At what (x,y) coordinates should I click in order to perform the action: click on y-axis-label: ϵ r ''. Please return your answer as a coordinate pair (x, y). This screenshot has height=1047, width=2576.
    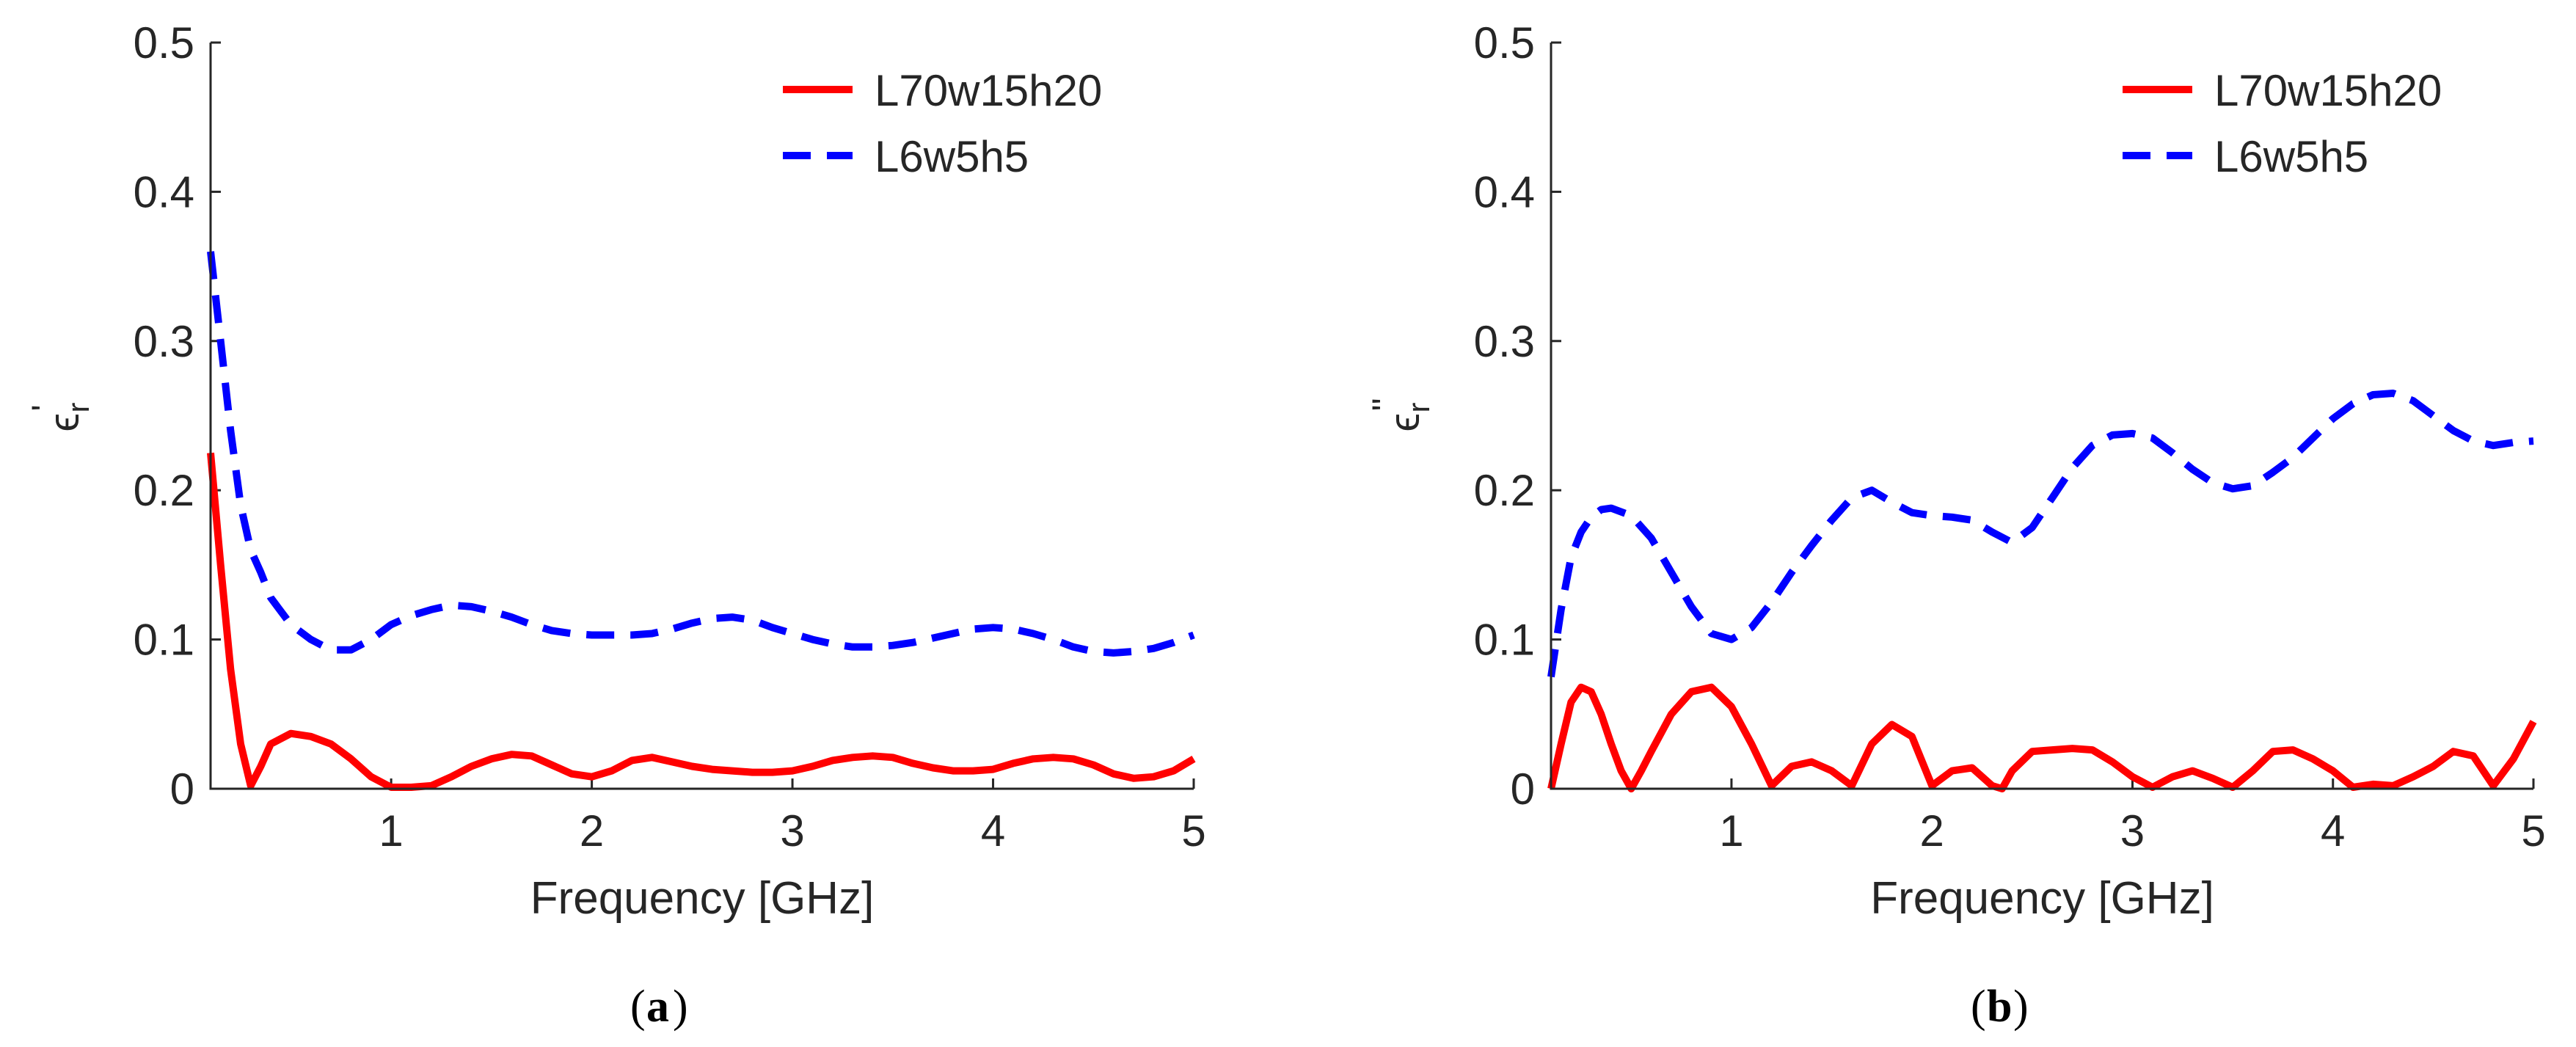
    Looking at the image, I should click on (1401, 414).